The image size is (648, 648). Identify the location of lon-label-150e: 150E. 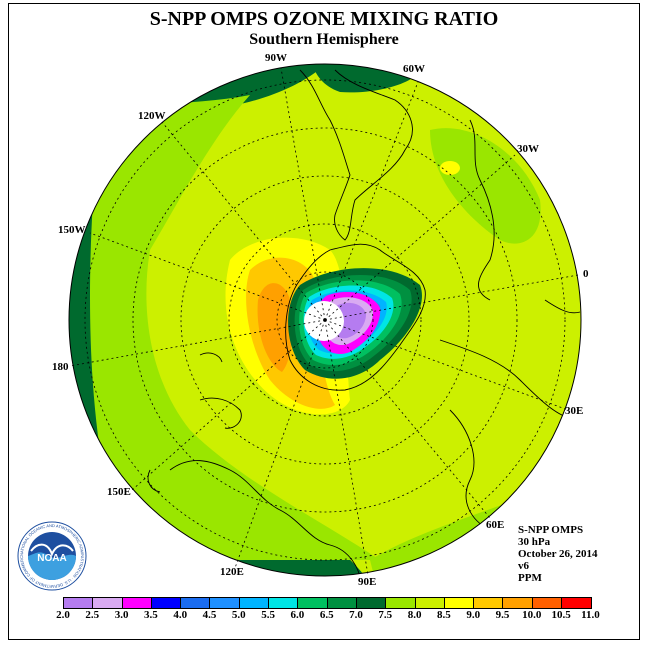
(119, 492).